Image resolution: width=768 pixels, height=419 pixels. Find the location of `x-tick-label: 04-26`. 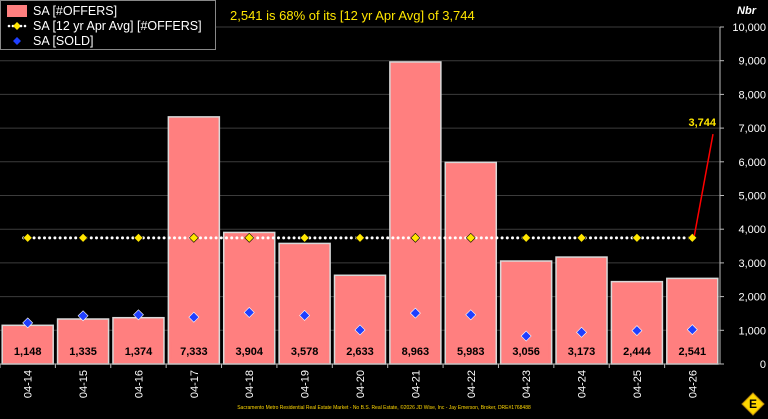

x-tick-label: 04-26 is located at coordinates (693, 384).